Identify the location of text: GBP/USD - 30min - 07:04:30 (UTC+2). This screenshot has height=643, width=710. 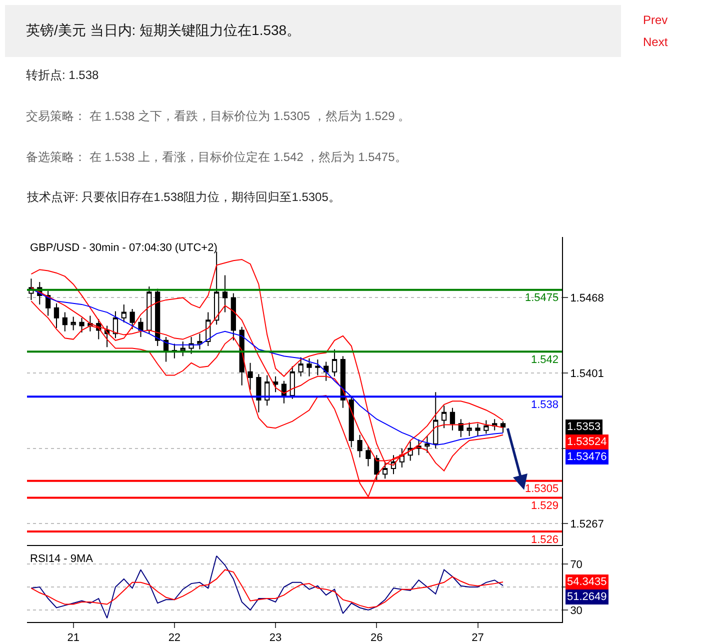
(124, 248).